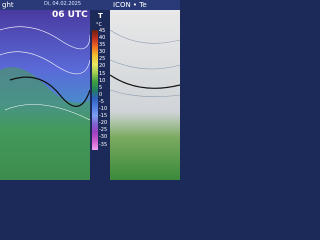  I want to click on isobars, so click(45, 73).